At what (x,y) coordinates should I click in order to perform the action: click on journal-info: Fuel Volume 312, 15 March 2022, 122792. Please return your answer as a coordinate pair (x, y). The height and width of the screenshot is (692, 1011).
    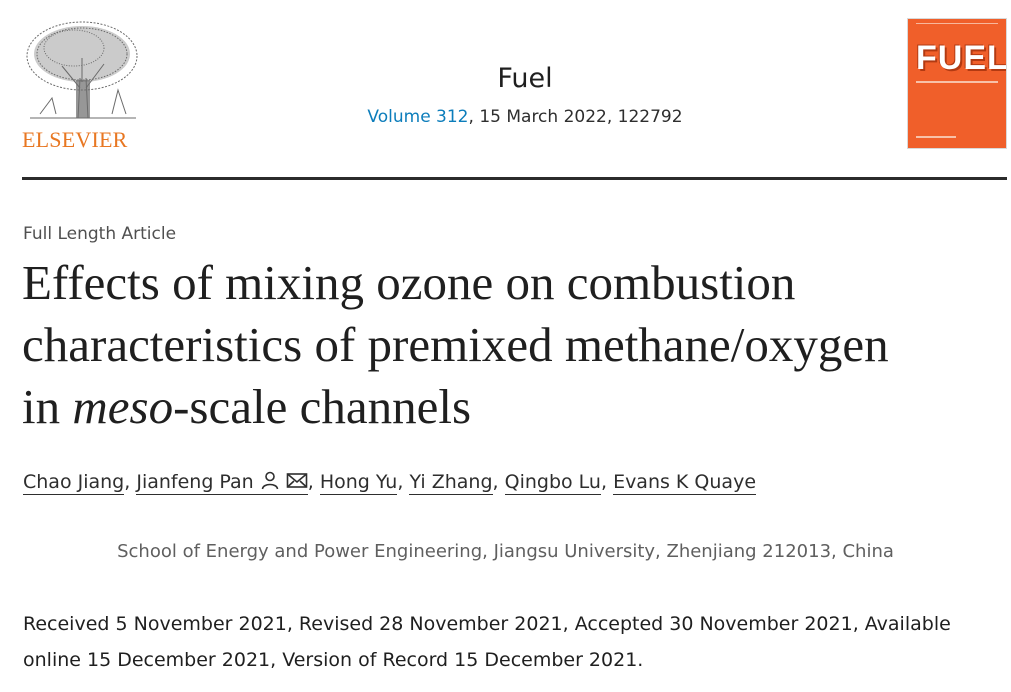
    Looking at the image, I should click on (525, 95).